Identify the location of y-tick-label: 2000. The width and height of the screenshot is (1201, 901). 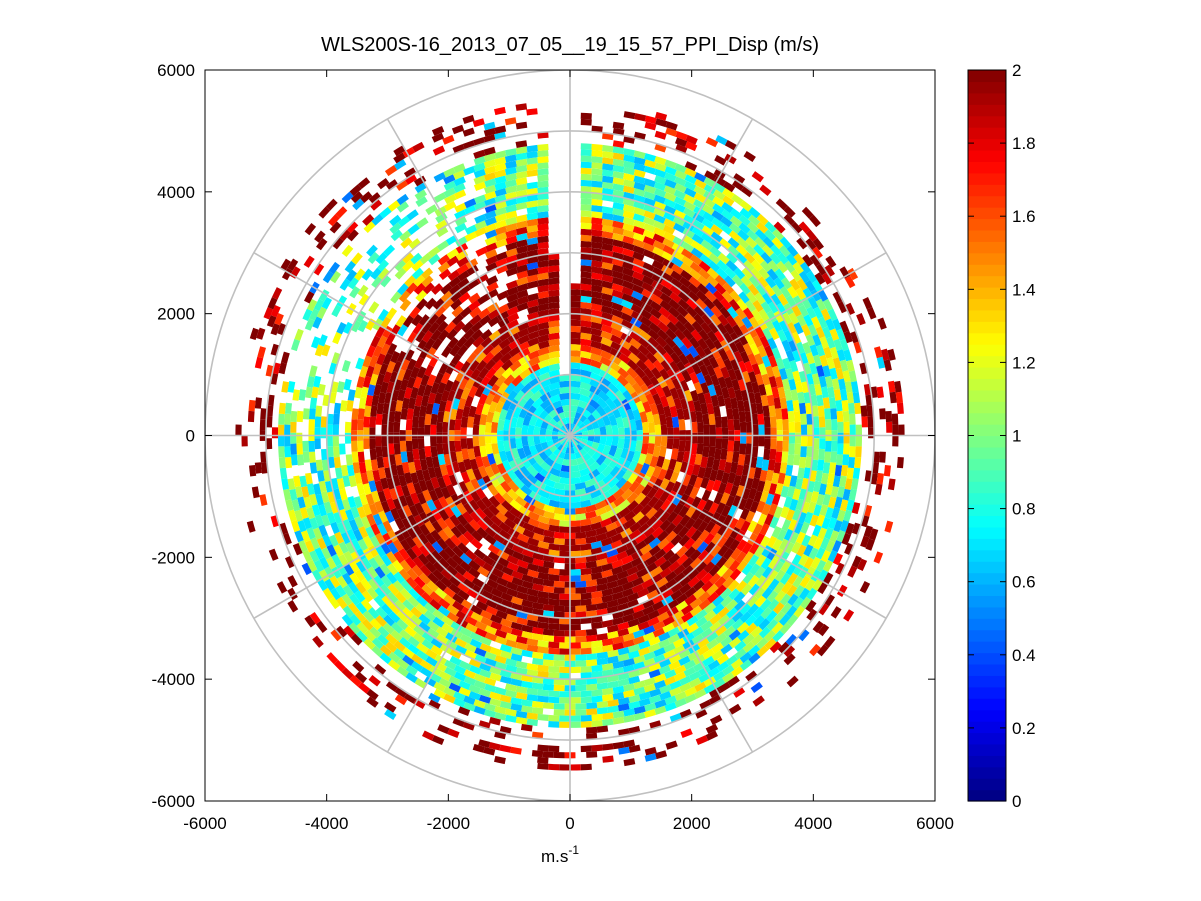
(176, 314).